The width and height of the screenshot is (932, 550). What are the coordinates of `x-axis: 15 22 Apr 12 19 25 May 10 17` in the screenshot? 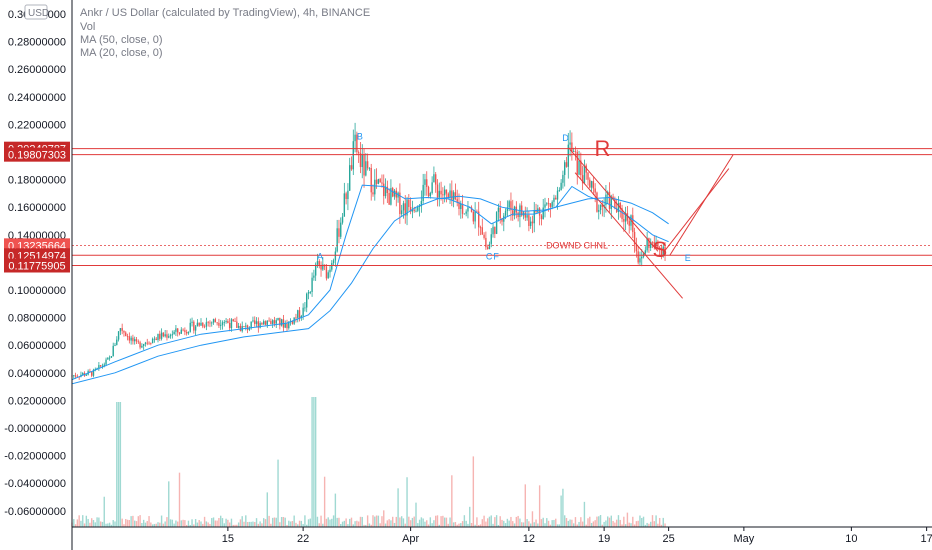 It's located at (502, 535).